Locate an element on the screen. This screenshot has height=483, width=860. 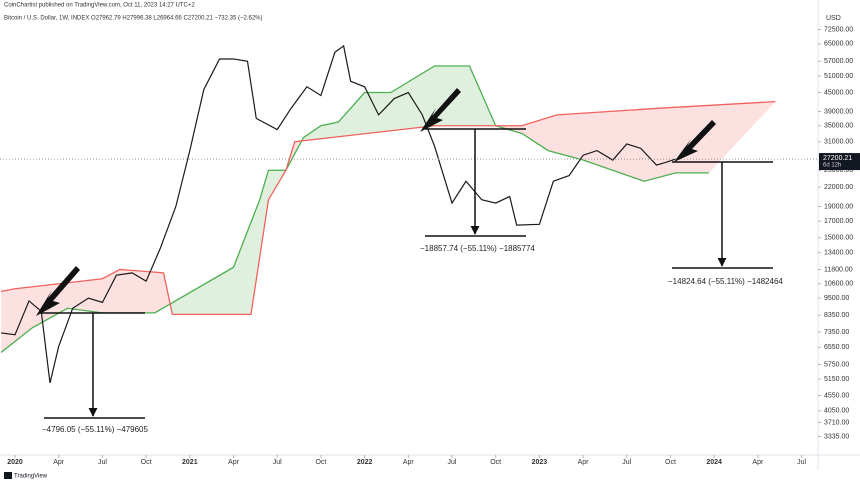
y-tick-label: 39000.00 is located at coordinates (838, 111).